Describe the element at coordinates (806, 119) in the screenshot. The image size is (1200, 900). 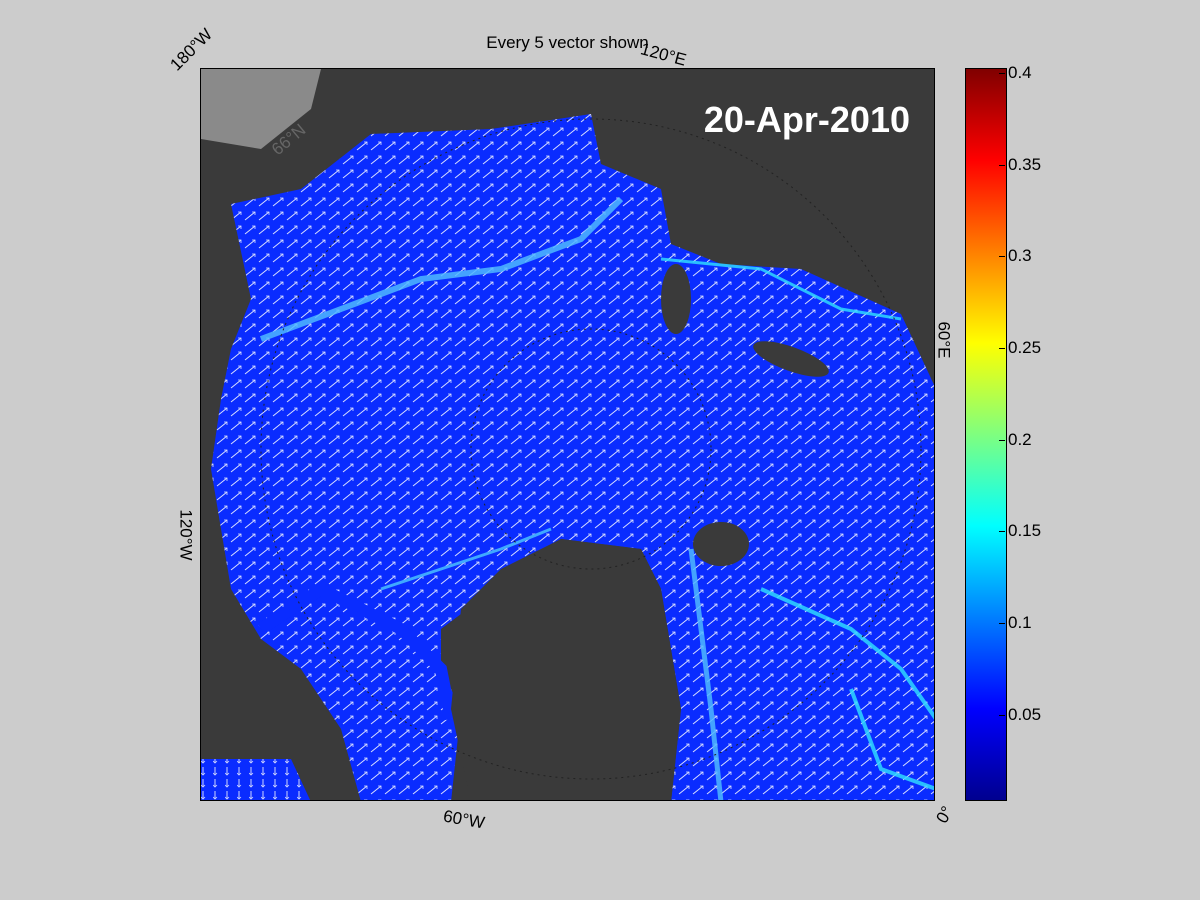
I see `date-label: 20-Apr-2010` at that location.